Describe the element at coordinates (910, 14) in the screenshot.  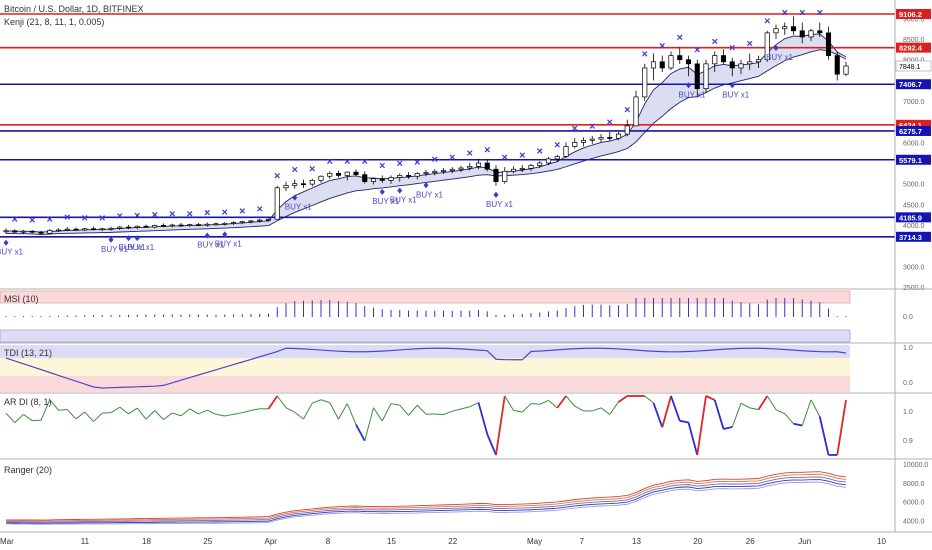
I see `price-level-label-0: 9106.2` at that location.